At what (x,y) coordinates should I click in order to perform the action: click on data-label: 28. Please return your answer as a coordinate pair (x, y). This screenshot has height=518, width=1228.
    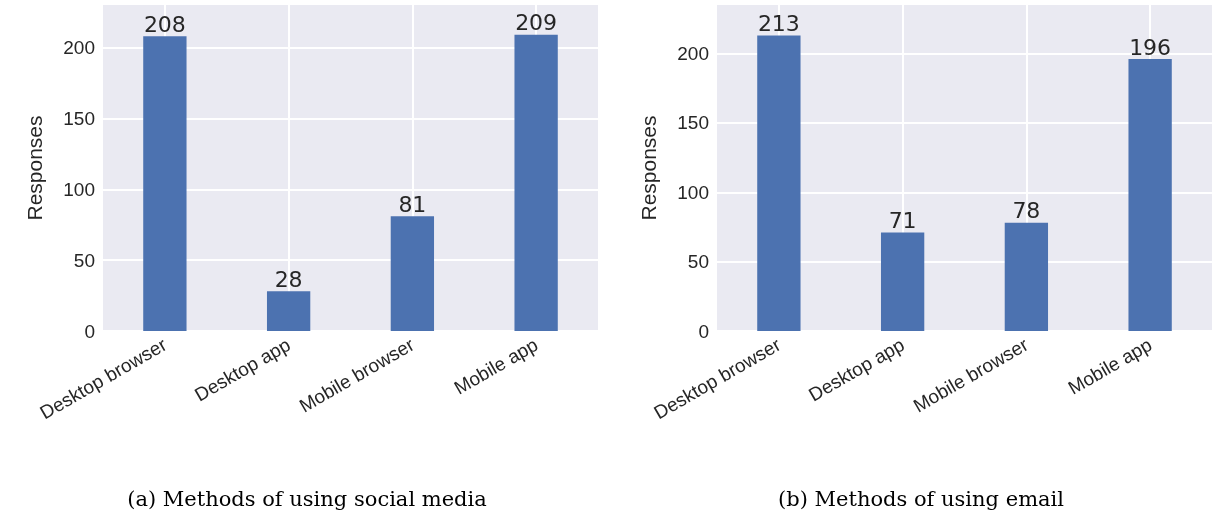
    Looking at the image, I should click on (288, 279).